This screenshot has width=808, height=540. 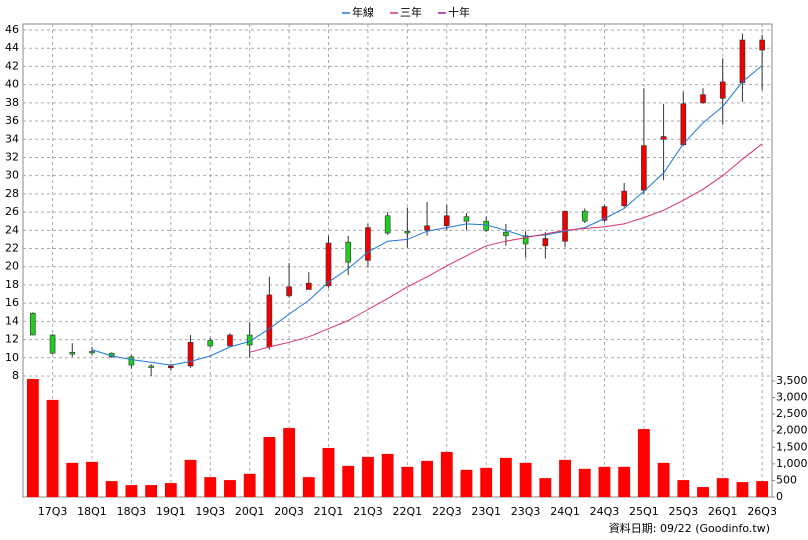 I want to click on x-tick-label: 22Q1, so click(x=408, y=511).